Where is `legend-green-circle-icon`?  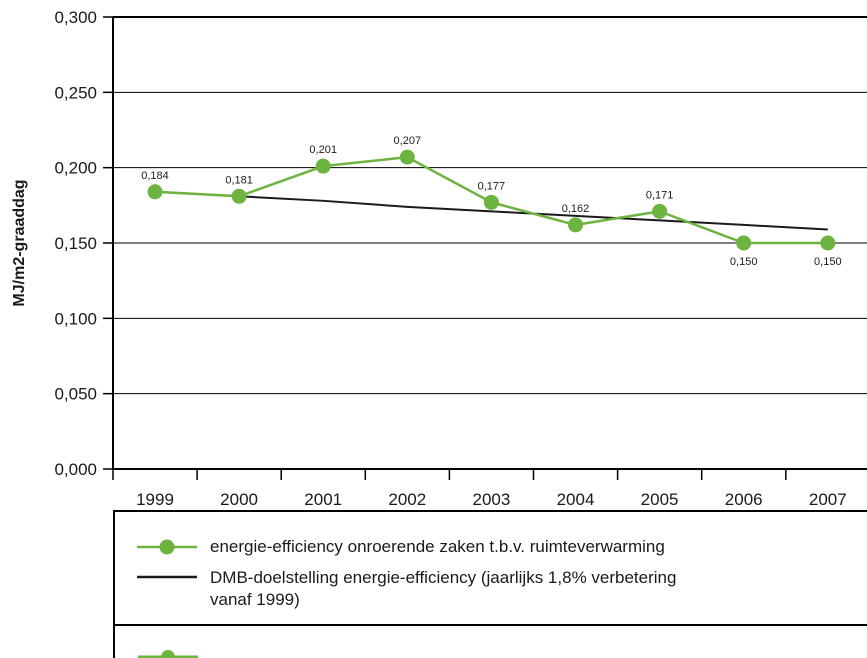 legend-green-circle-icon is located at coordinates (167, 547).